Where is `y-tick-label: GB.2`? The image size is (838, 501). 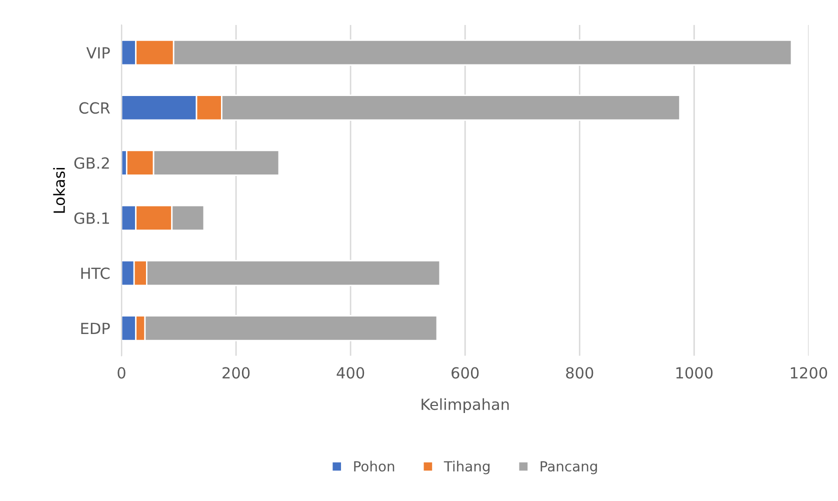
y-tick-label: GB.2 is located at coordinates (91, 163).